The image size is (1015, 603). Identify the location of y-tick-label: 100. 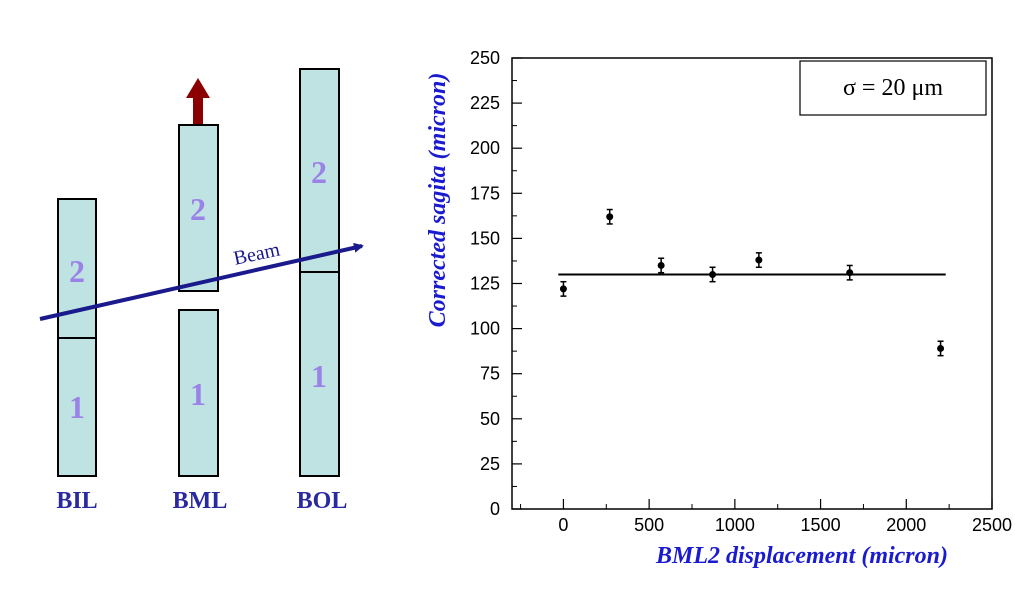
(485, 329).